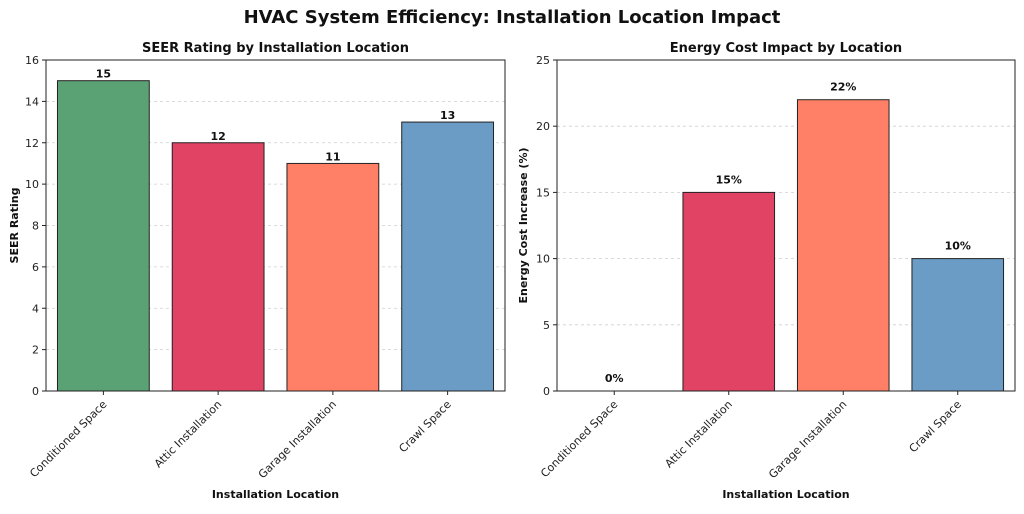 Image resolution: width=1024 pixels, height=514 pixels. Describe the element at coordinates (32, 143) in the screenshot. I see `y-tick-label: 12` at that location.